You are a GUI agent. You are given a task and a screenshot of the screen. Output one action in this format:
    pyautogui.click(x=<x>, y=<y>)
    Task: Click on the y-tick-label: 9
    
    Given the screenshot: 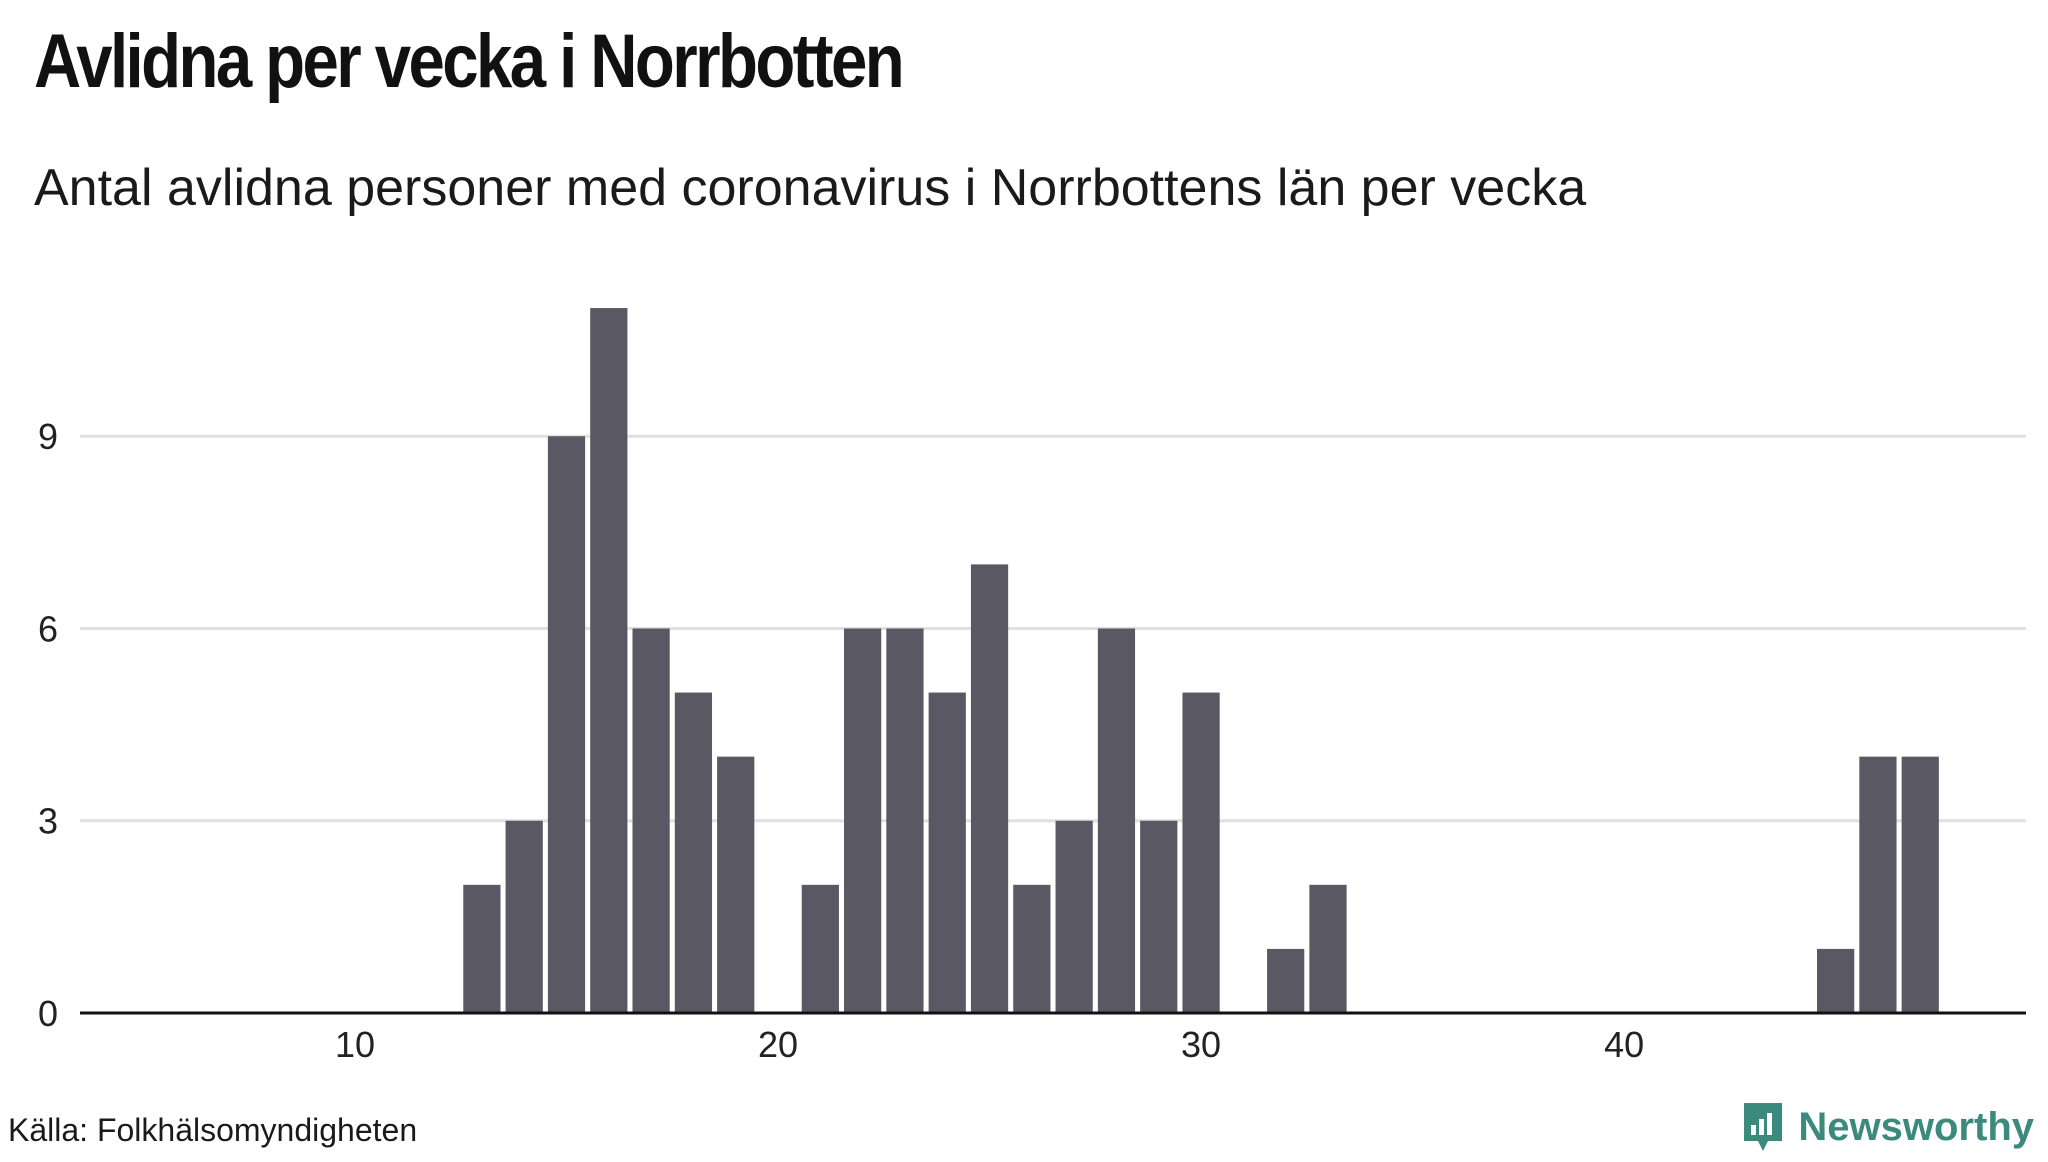 What is the action you would take?
    pyautogui.click(x=48, y=436)
    